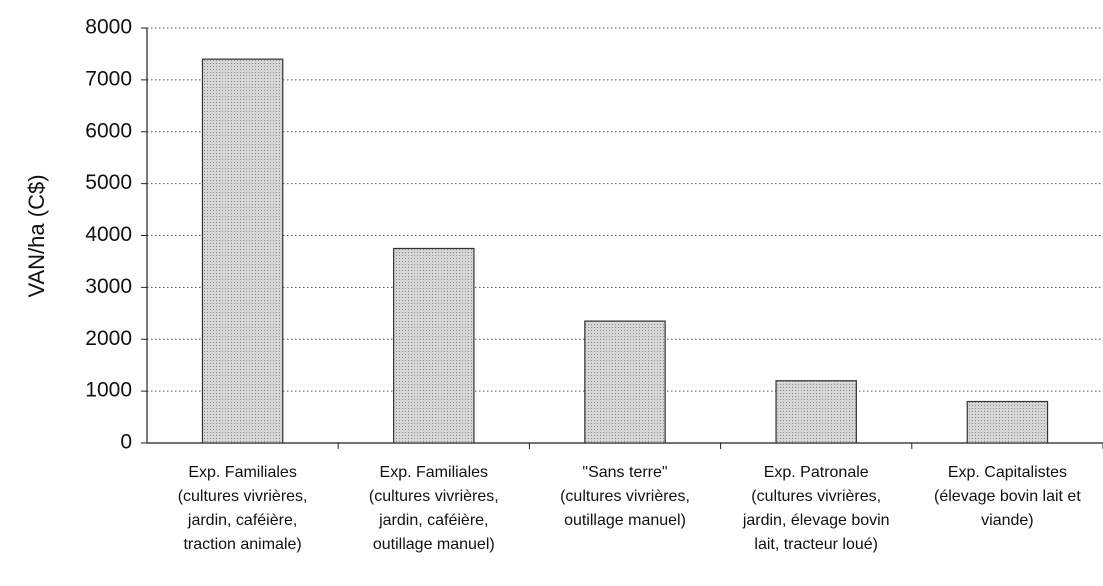 Image resolution: width=1103 pixels, height=586 pixels. I want to click on x-tick-label: Exp. Capitalistes, so click(1007, 472).